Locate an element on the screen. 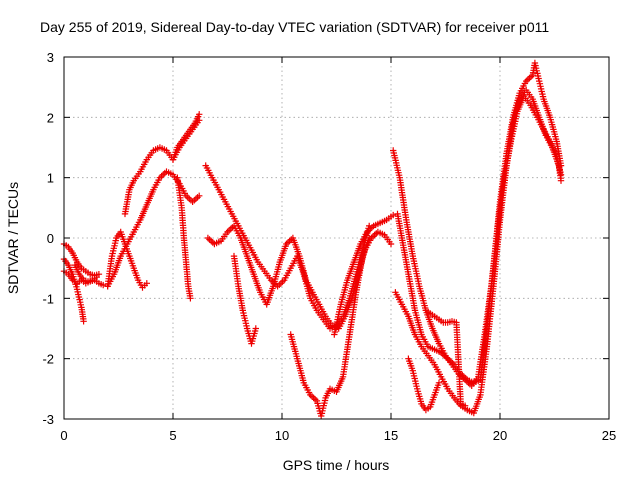 The image size is (640, 480). y-axis-label: SDTVAR / TECUs is located at coordinates (13, 238).